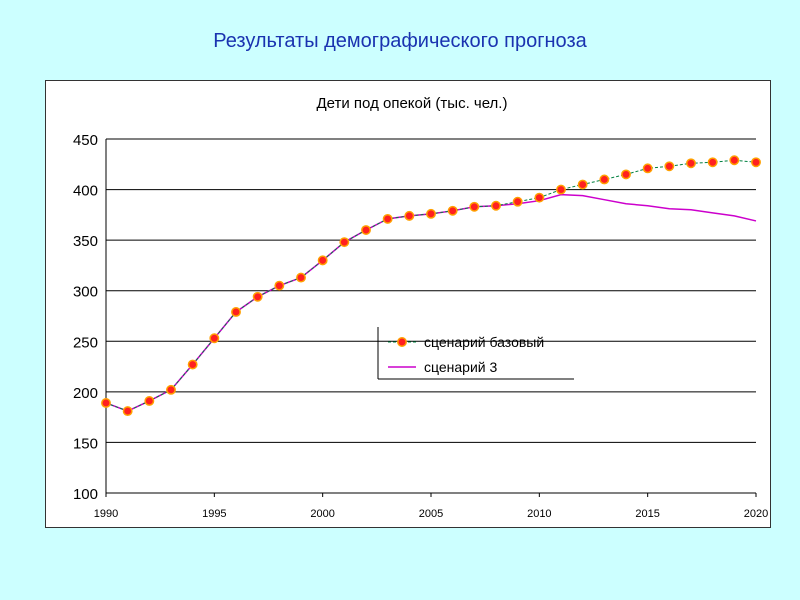 The image size is (800, 600). Describe the element at coordinates (85, 191) in the screenshot. I see `y-tick-label: 400` at that location.